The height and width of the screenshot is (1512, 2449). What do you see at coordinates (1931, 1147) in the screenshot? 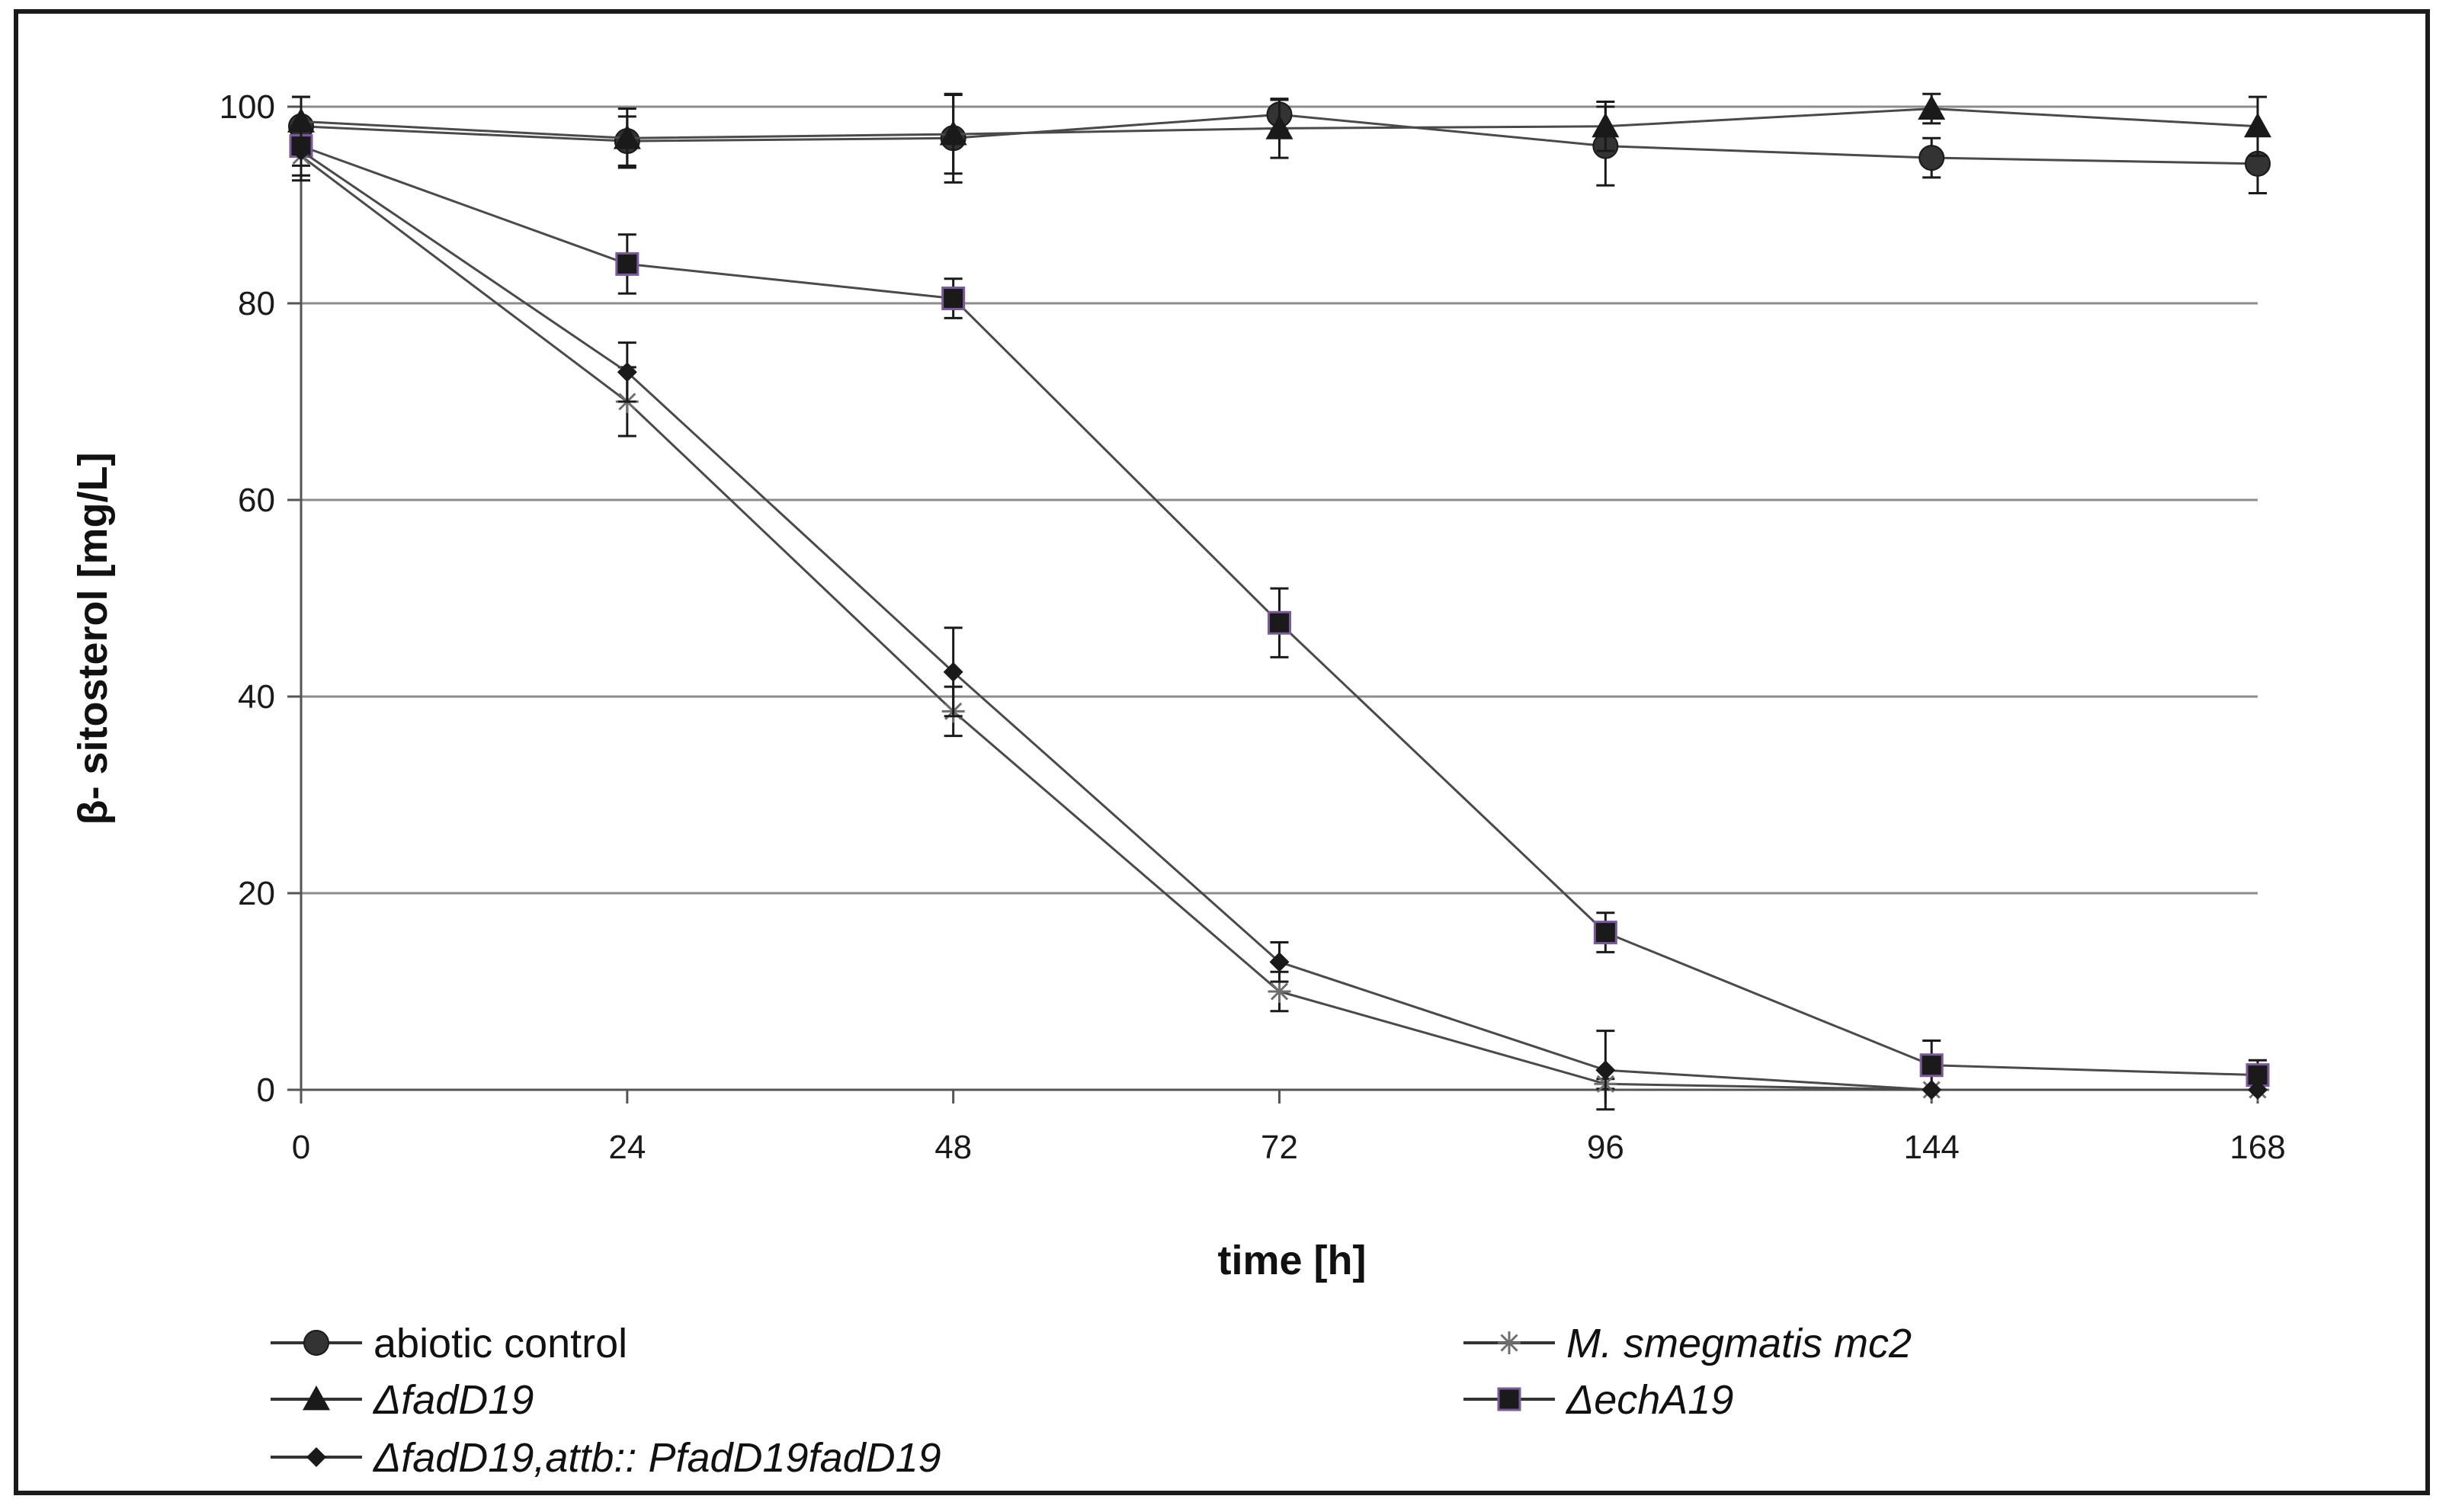
I see `x-tick-label: 144` at bounding box center [1931, 1147].